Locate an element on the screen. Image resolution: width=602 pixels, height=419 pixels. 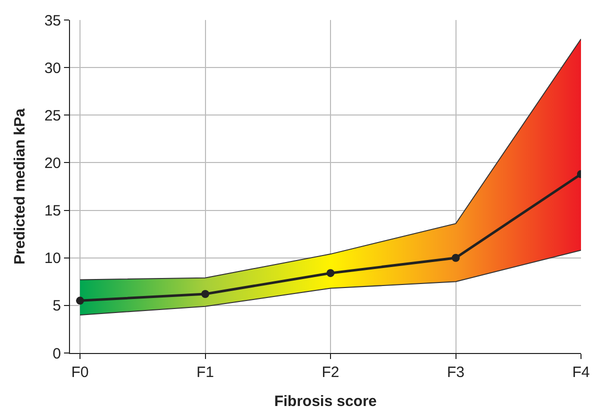
y-tick-label: 10 is located at coordinates (52, 259).